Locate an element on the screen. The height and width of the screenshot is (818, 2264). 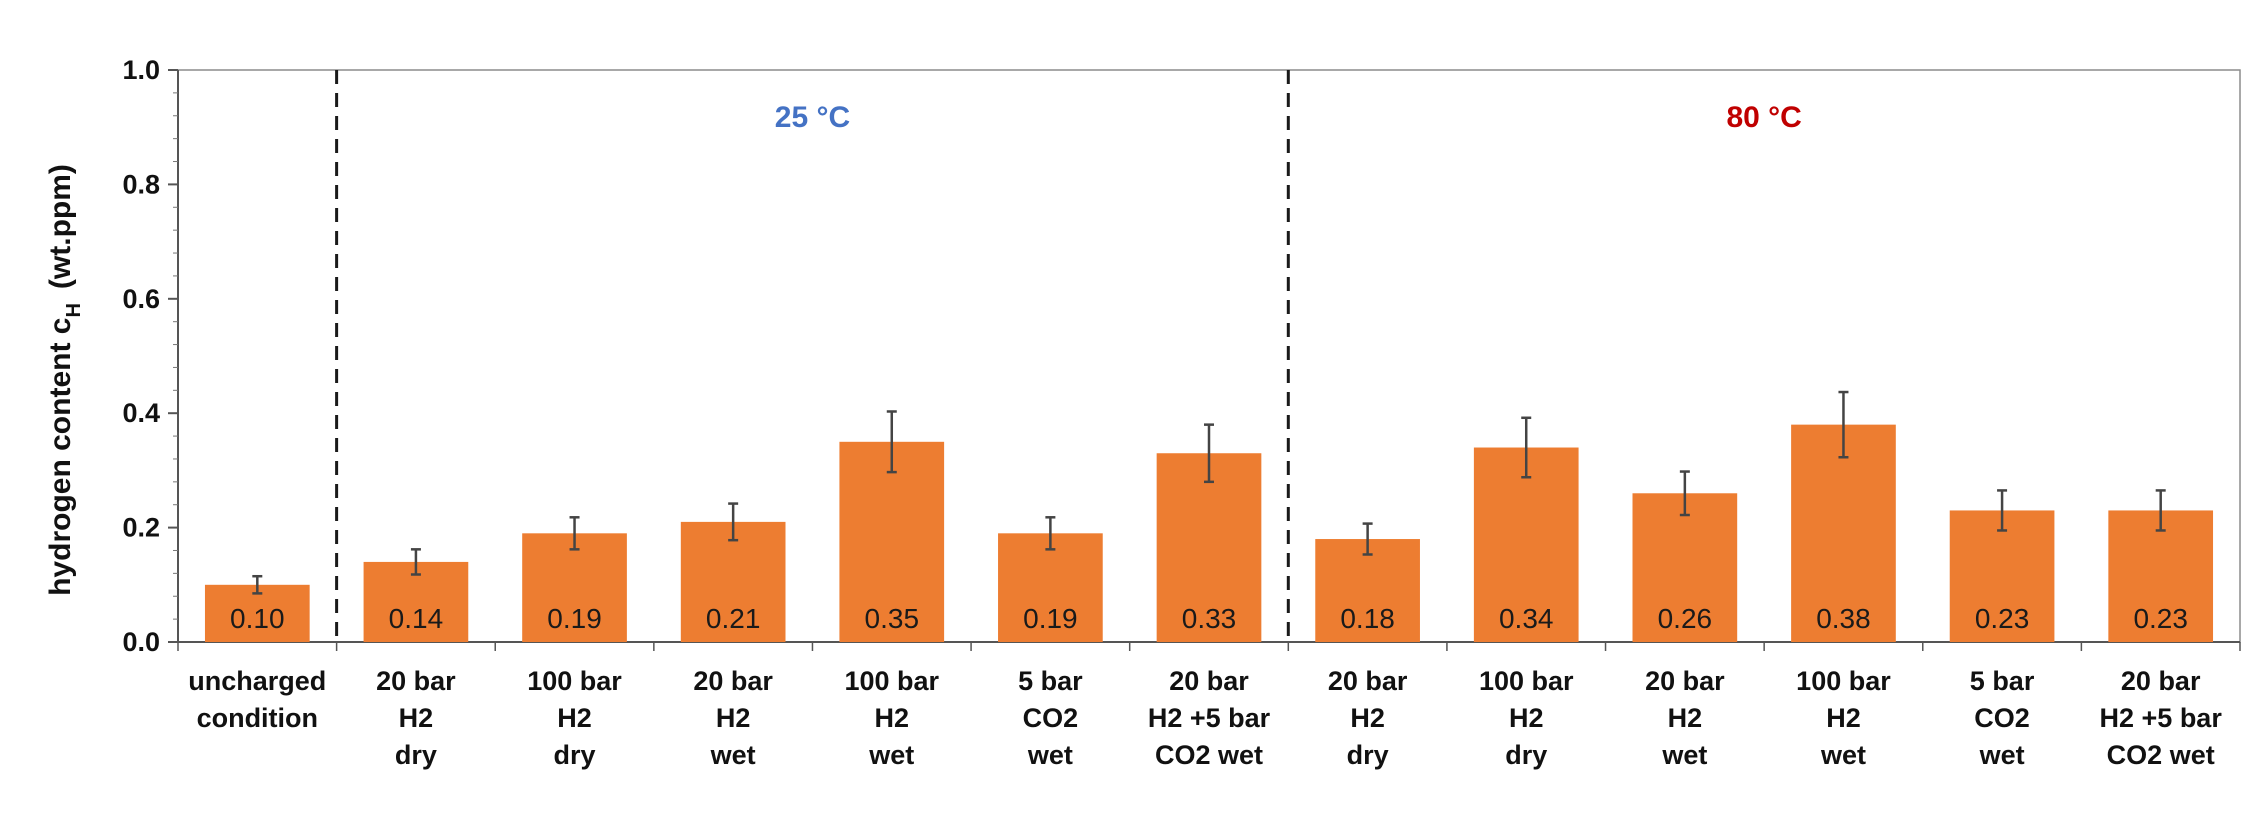
data-label: 0.26 is located at coordinates (1685, 618).